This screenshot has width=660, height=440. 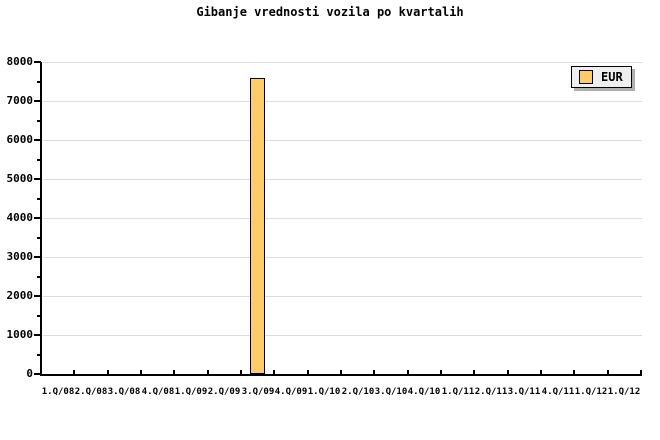 What do you see at coordinates (324, 392) in the screenshot?
I see `x-tick-label: 1.Q/10` at bounding box center [324, 392].